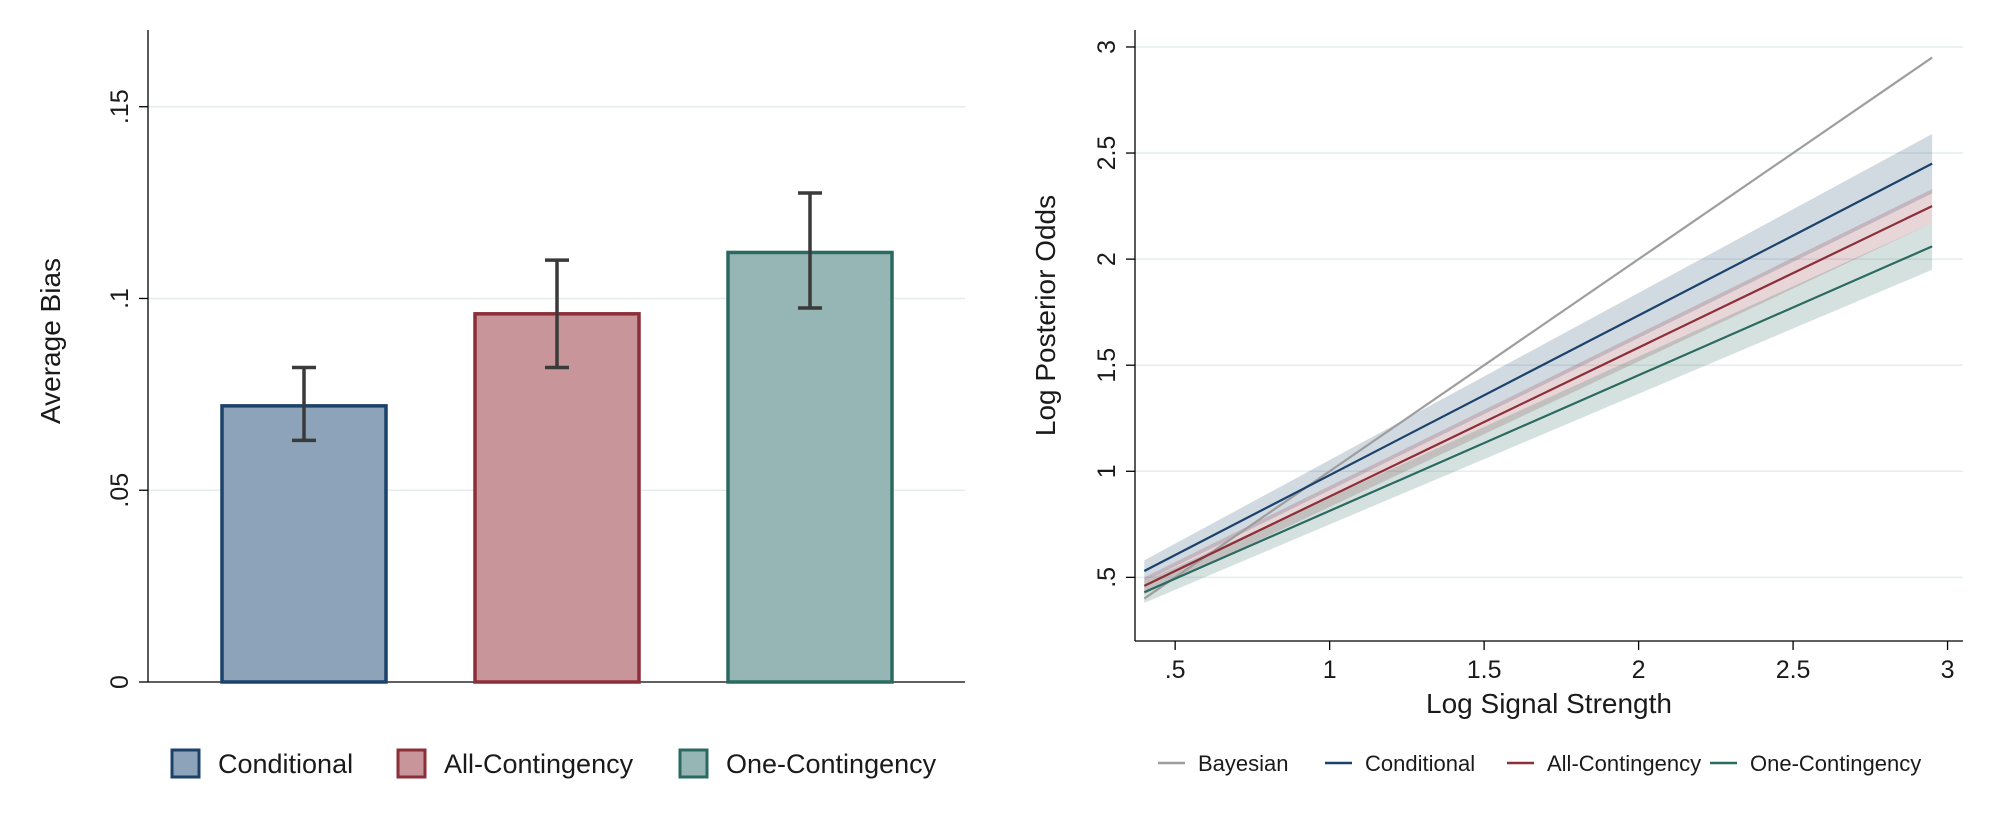 This screenshot has width=1990, height=829. Describe the element at coordinates (1045, 315) in the screenshot. I see `y-axis-label: Log Posterior Odds` at that location.